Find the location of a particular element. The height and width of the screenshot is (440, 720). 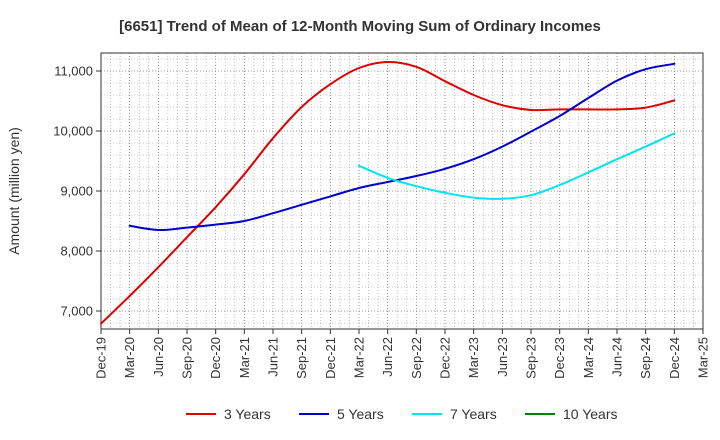

y-tick-label: 9,000 is located at coordinates (76, 191).